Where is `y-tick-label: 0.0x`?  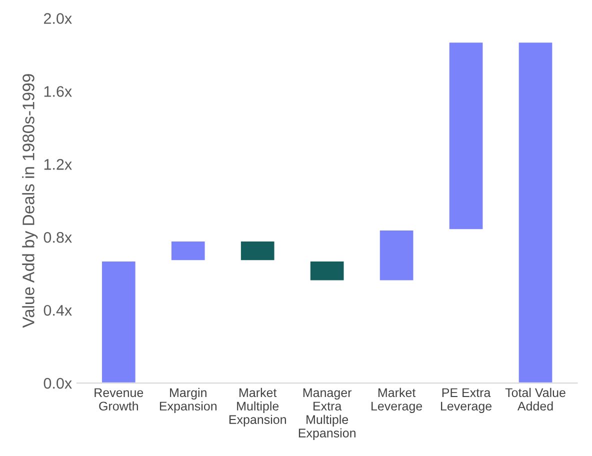 y-tick-label: 0.0x is located at coordinates (58, 383).